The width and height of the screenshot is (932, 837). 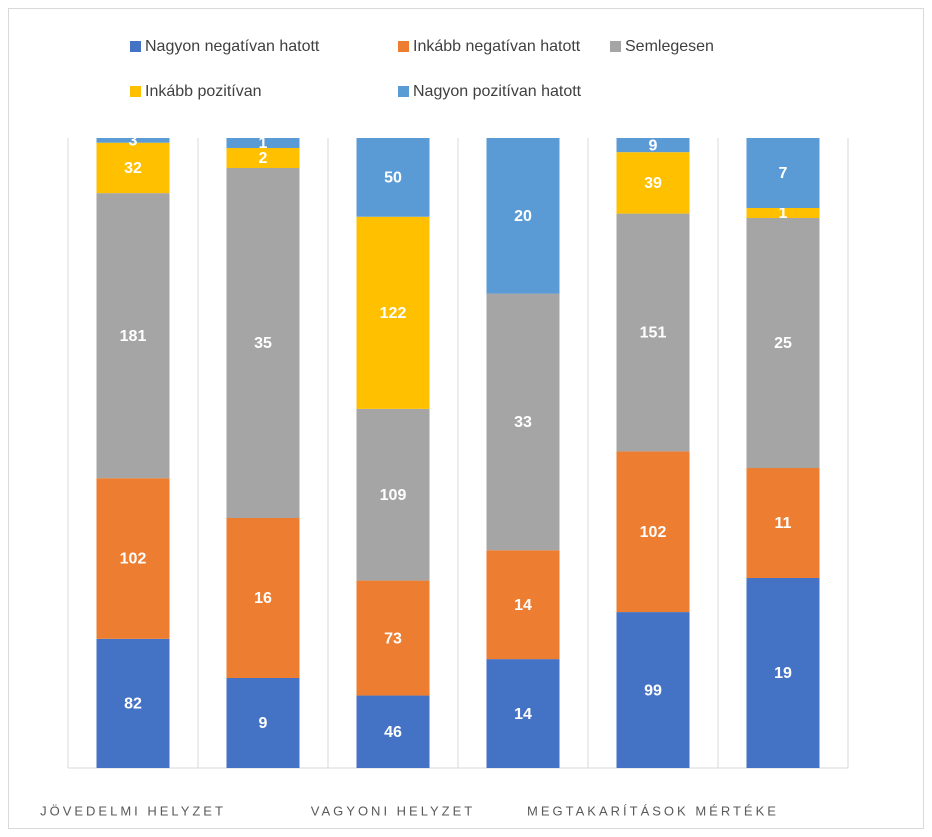 I want to click on value-label: 3, so click(x=133, y=141).